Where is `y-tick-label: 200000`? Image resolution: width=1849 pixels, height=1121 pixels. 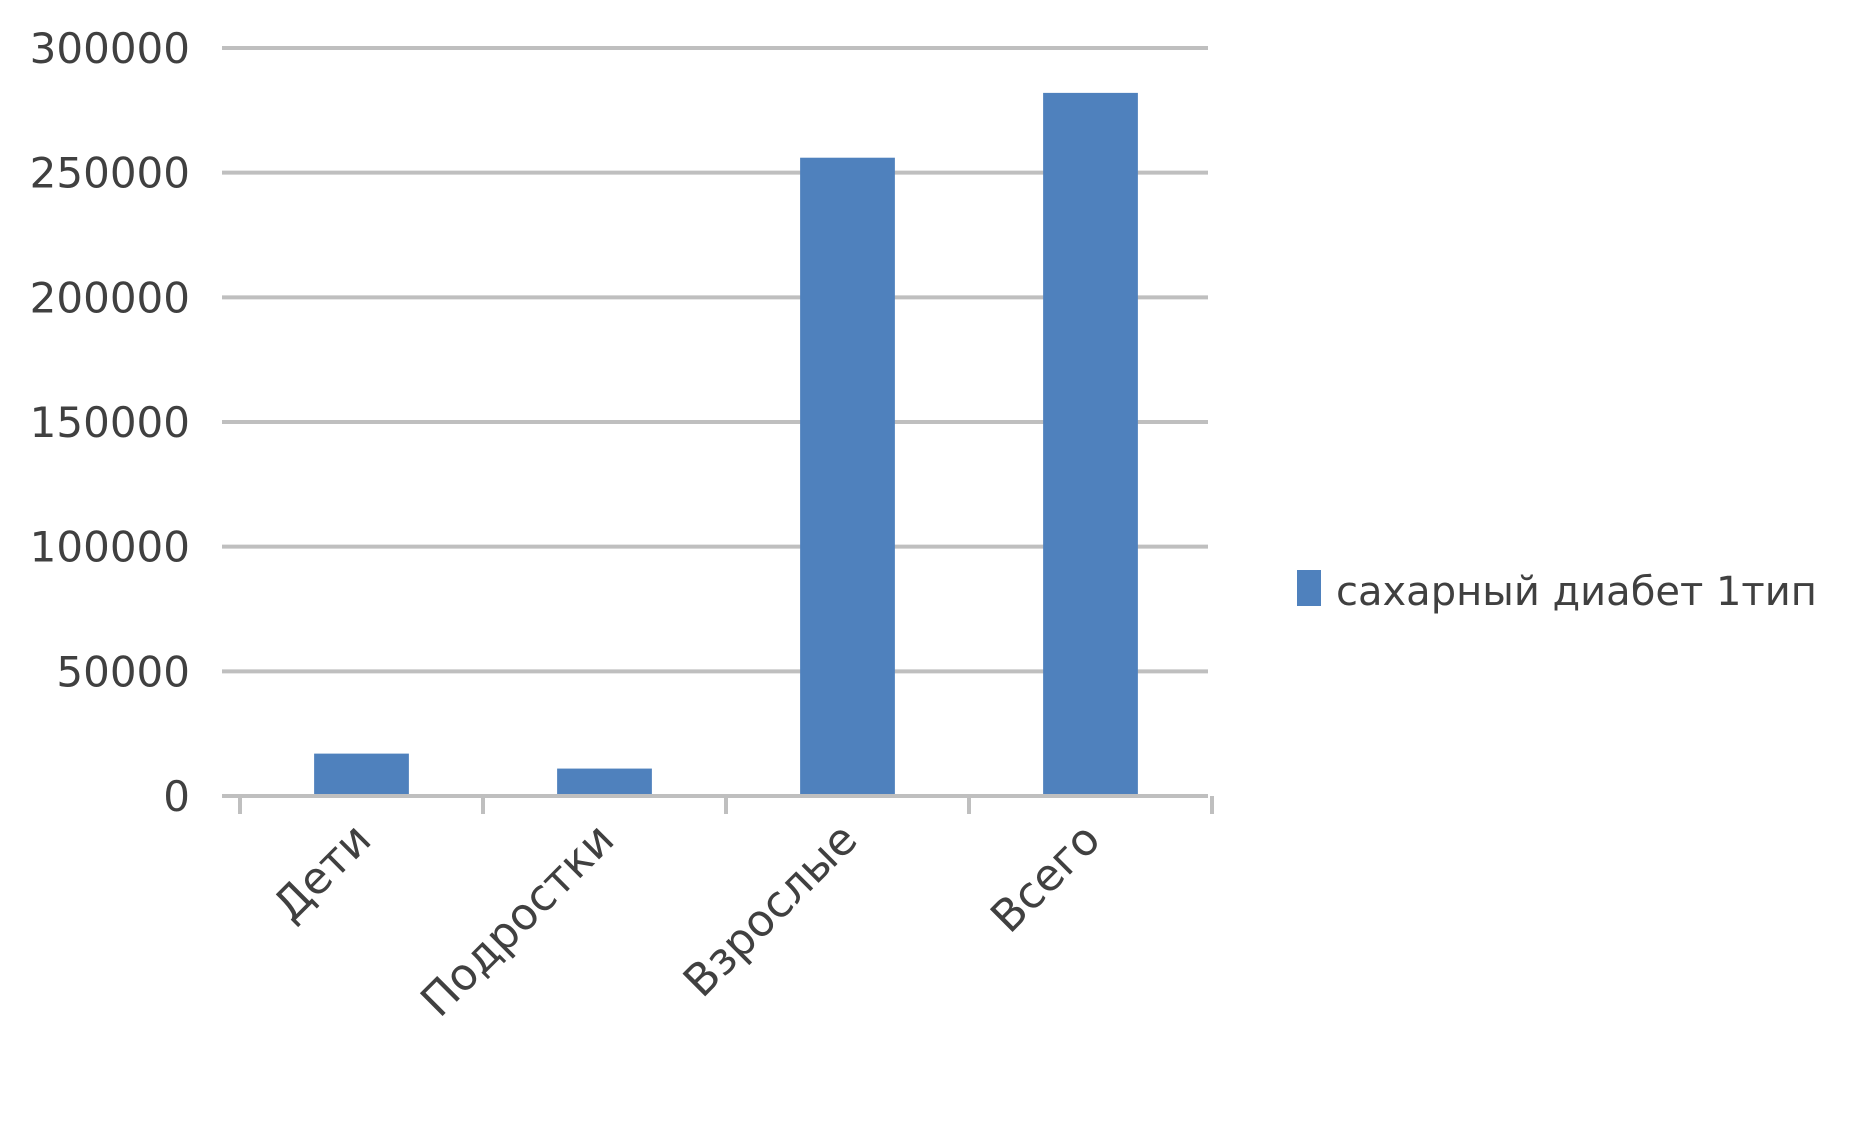
y-tick-label: 200000 is located at coordinates (110, 297).